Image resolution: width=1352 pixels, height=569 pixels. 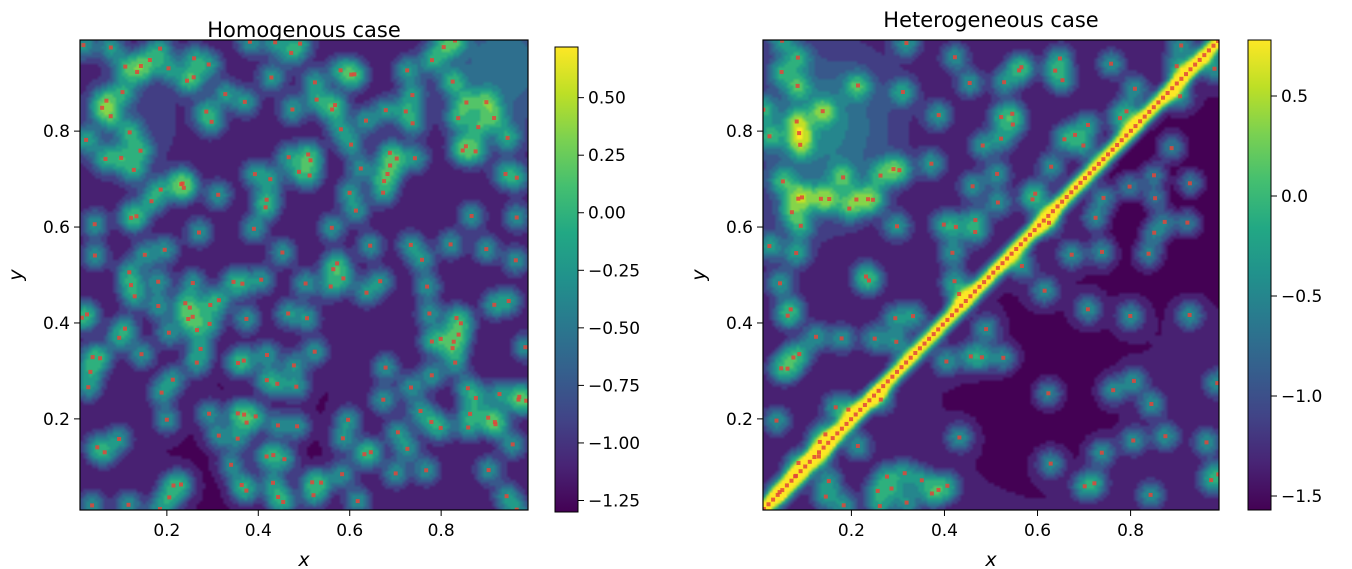 I want to click on colorbar-tick-label: −0.75, so click(x=614, y=386).